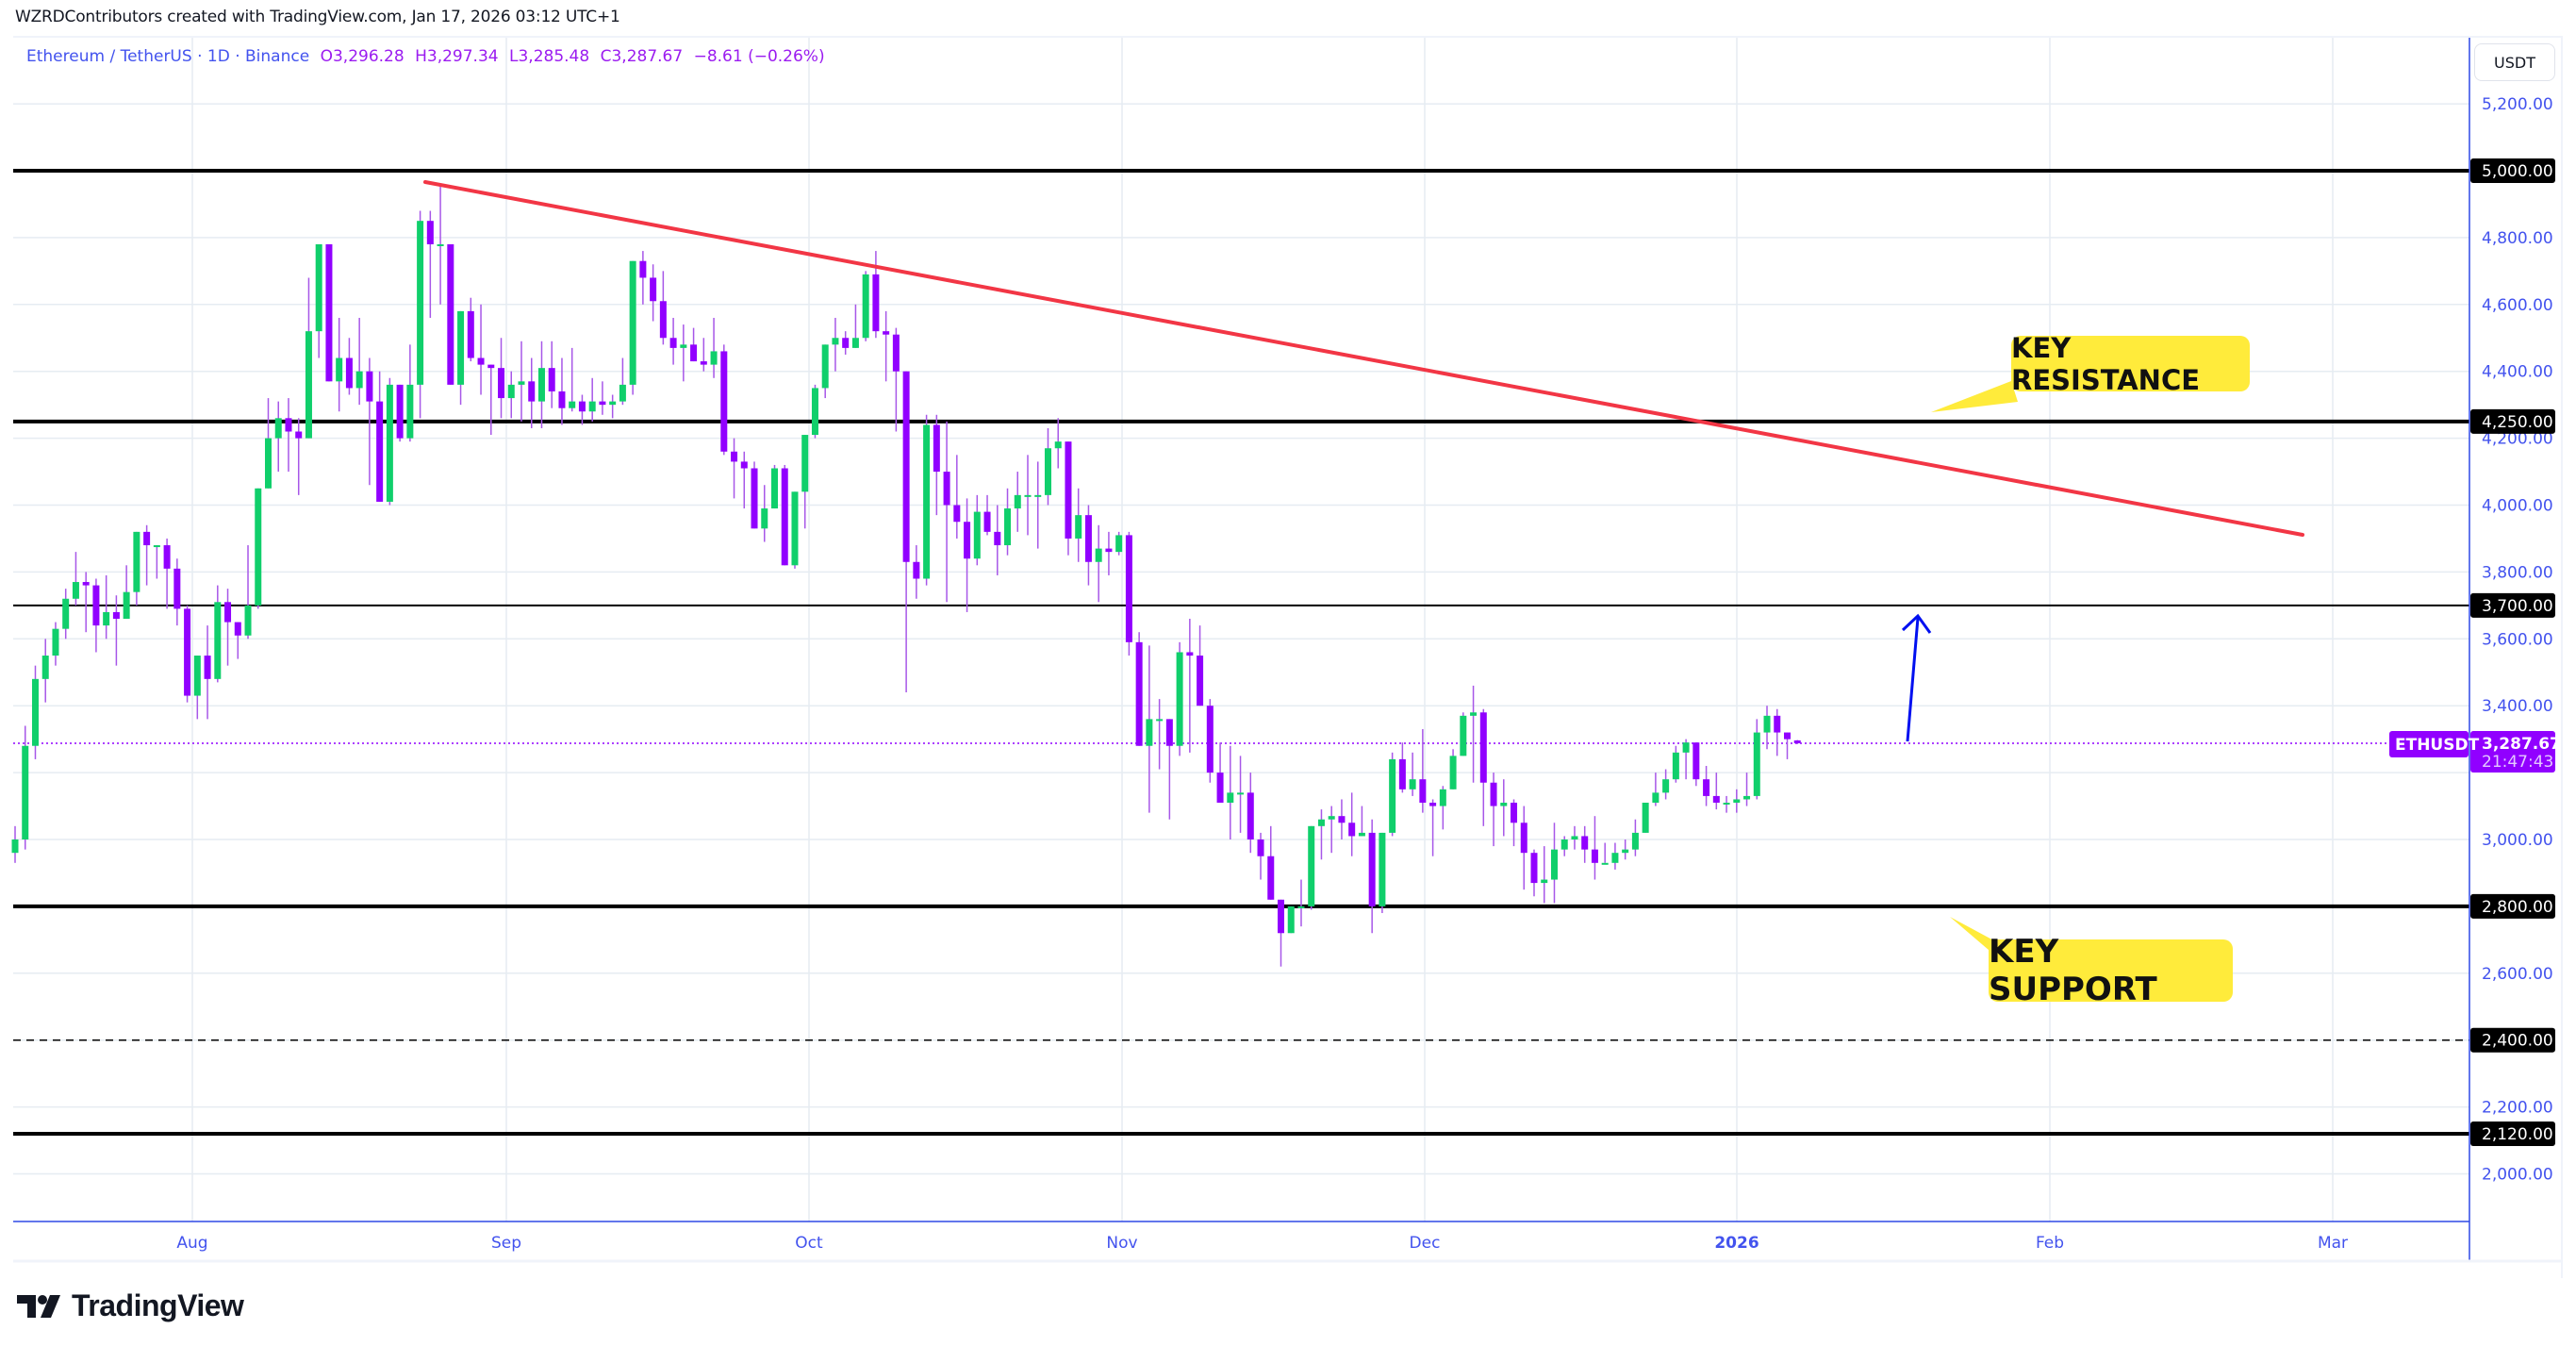 The image size is (2576, 1346). What do you see at coordinates (130, 1305) in the screenshot?
I see `tradingview-logo: TradingView` at bounding box center [130, 1305].